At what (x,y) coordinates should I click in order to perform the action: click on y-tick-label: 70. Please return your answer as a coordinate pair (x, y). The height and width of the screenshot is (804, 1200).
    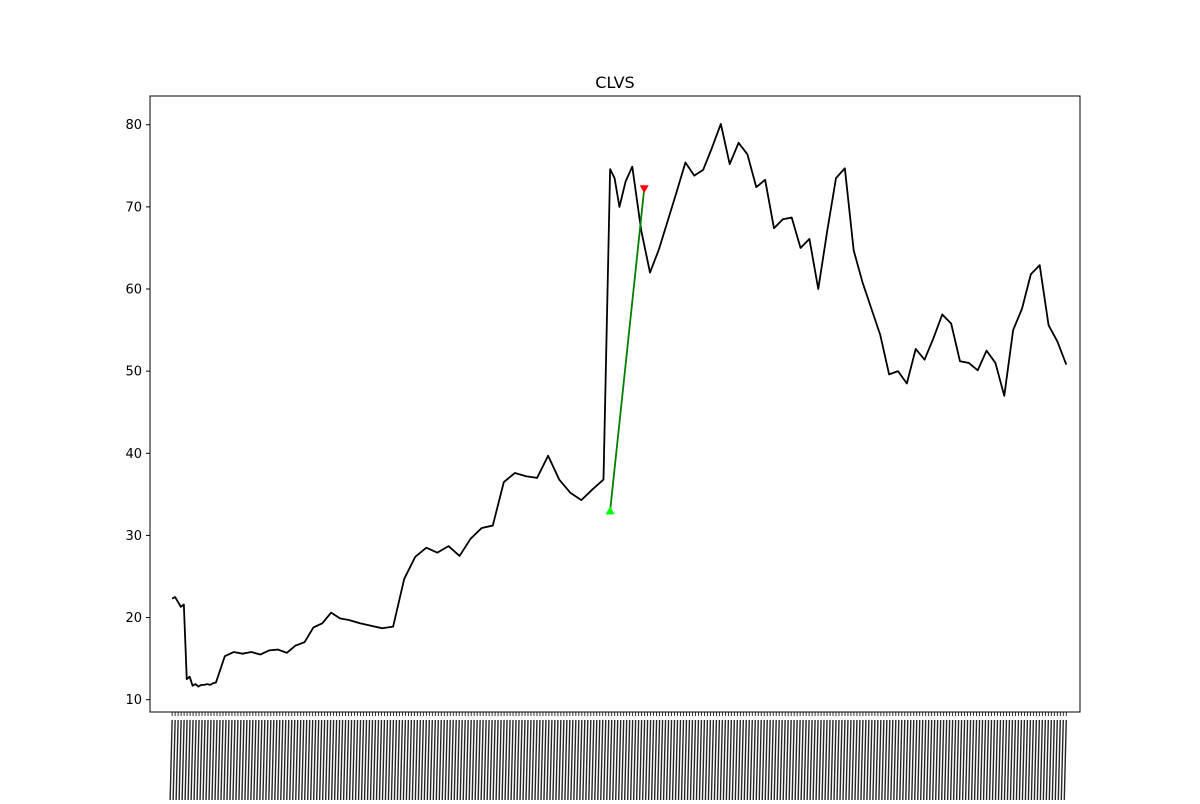
    Looking at the image, I should click on (133, 207).